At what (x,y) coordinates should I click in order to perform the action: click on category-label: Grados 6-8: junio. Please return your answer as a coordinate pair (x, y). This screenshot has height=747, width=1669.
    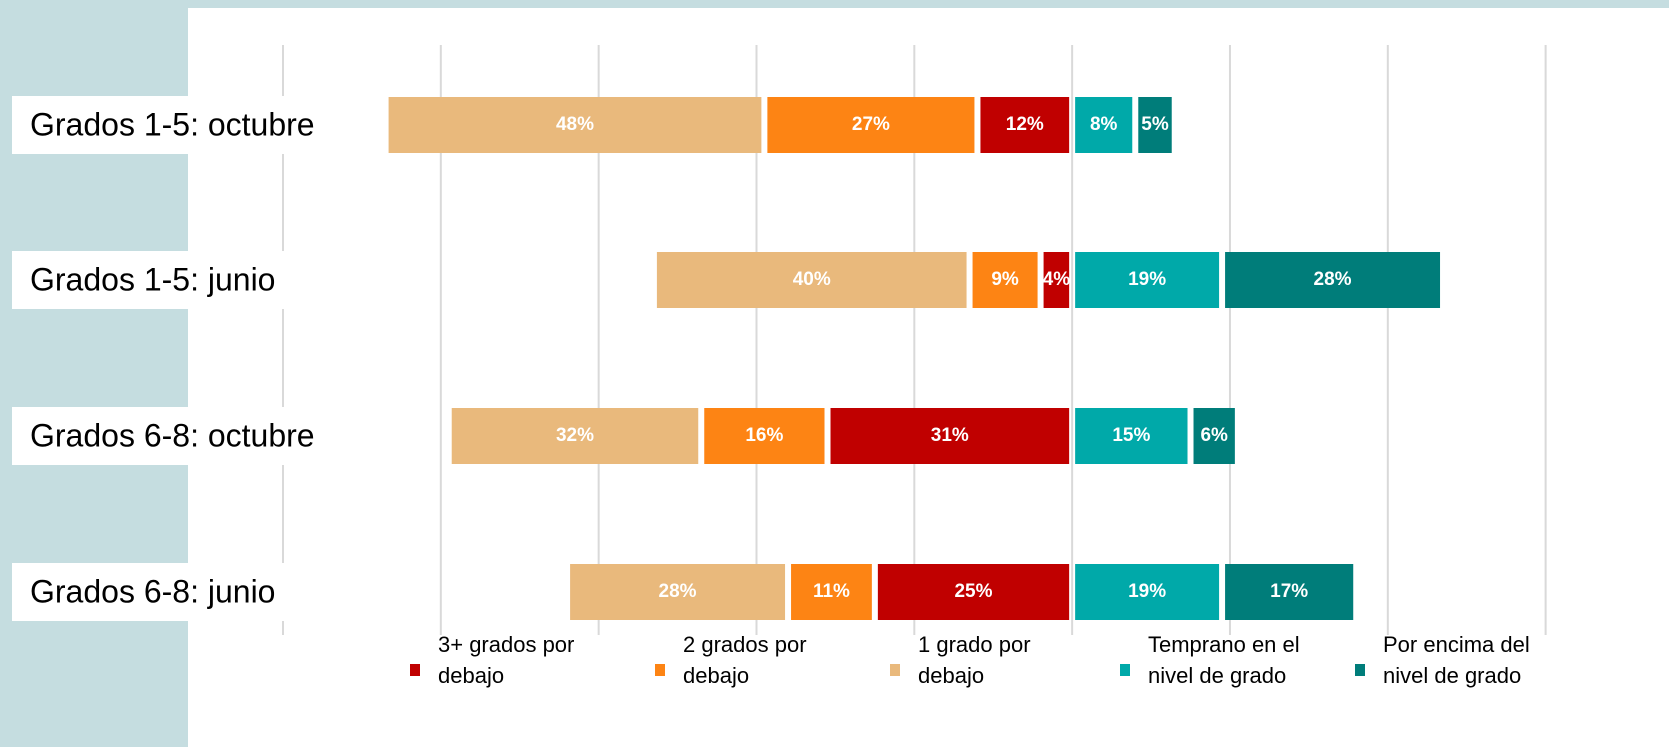
    Looking at the image, I should click on (152, 591).